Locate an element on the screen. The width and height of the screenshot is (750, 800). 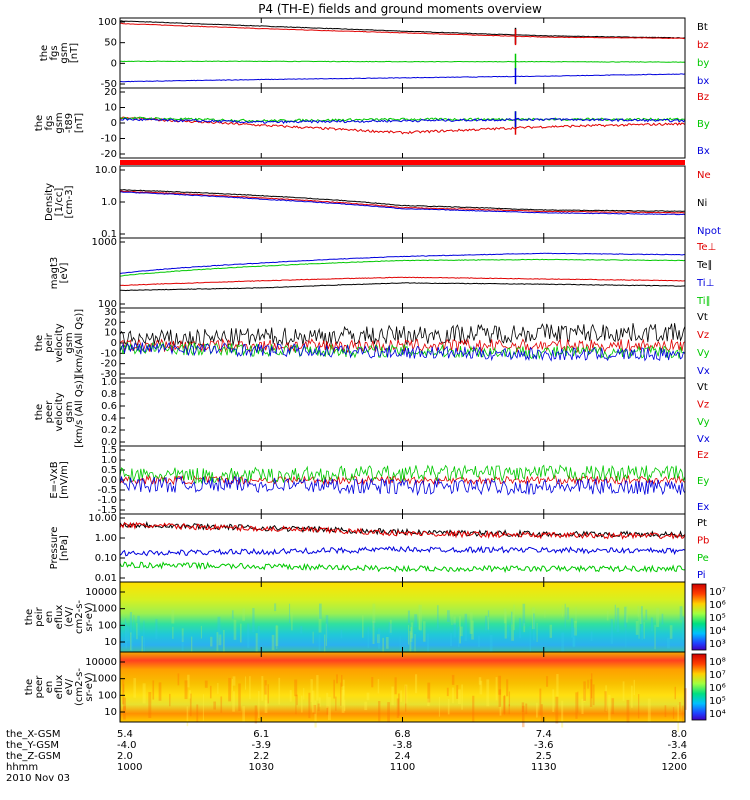
panel-frame is located at coordinates (402, 123).